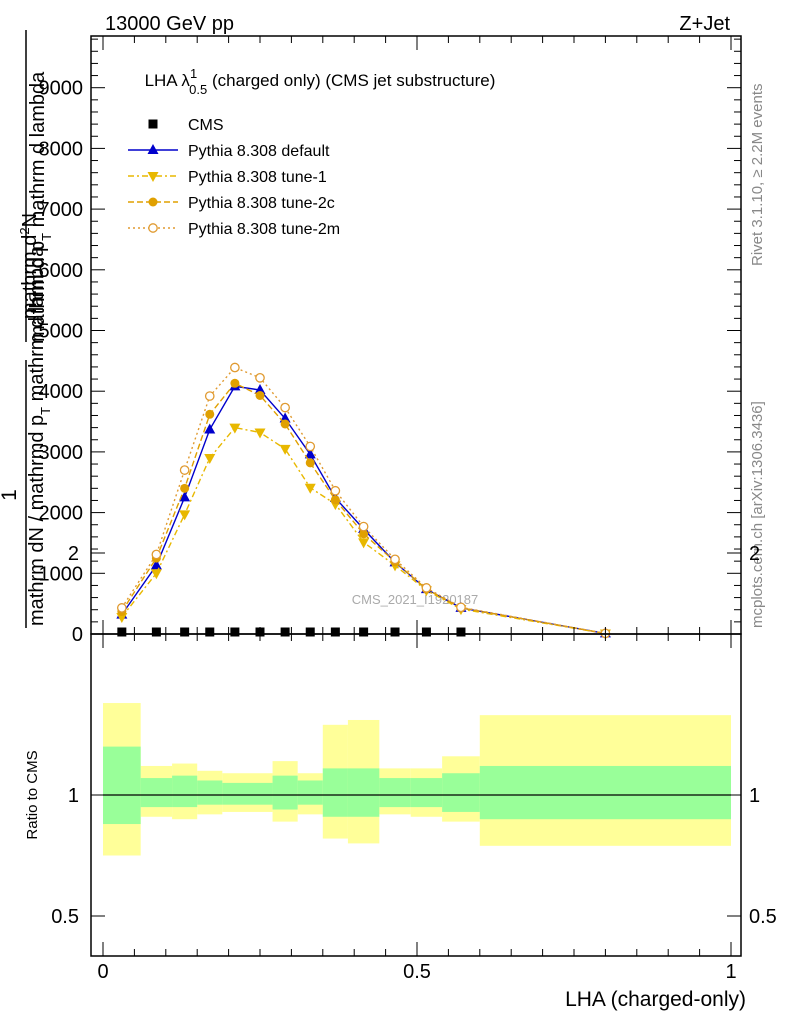  I want to click on ratio-y-tick-label: 1, so click(73, 796).